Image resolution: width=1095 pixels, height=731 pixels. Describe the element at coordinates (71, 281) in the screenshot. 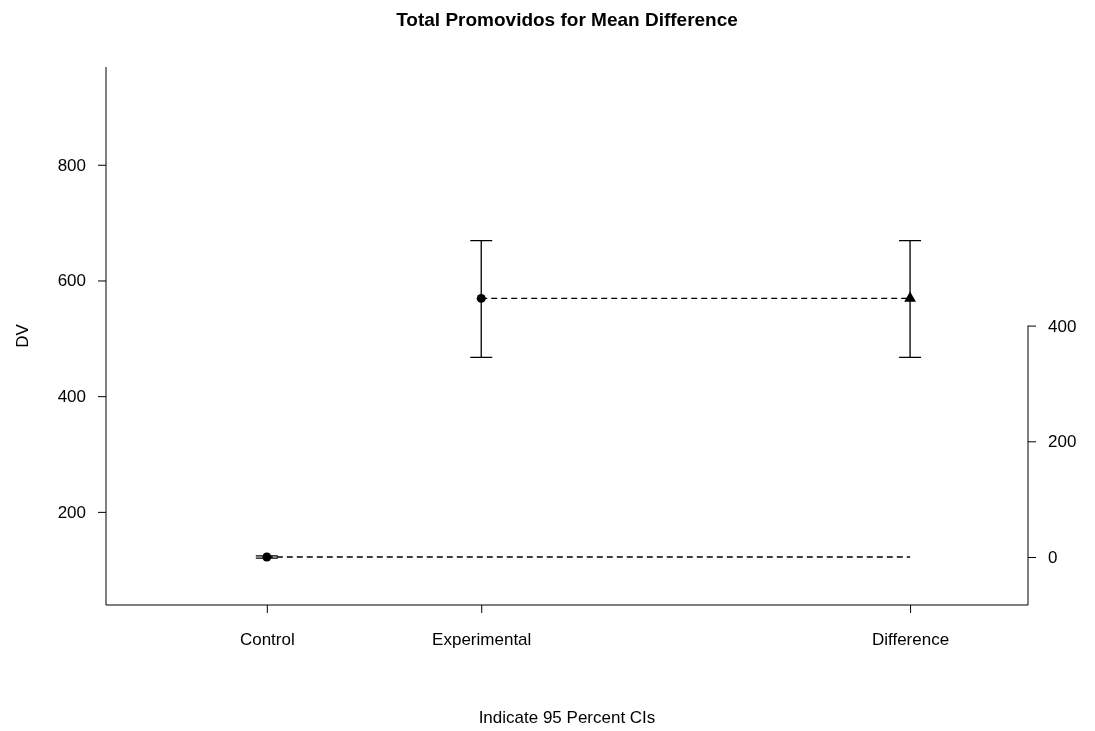

I see `y-tick-label: 600` at that location.